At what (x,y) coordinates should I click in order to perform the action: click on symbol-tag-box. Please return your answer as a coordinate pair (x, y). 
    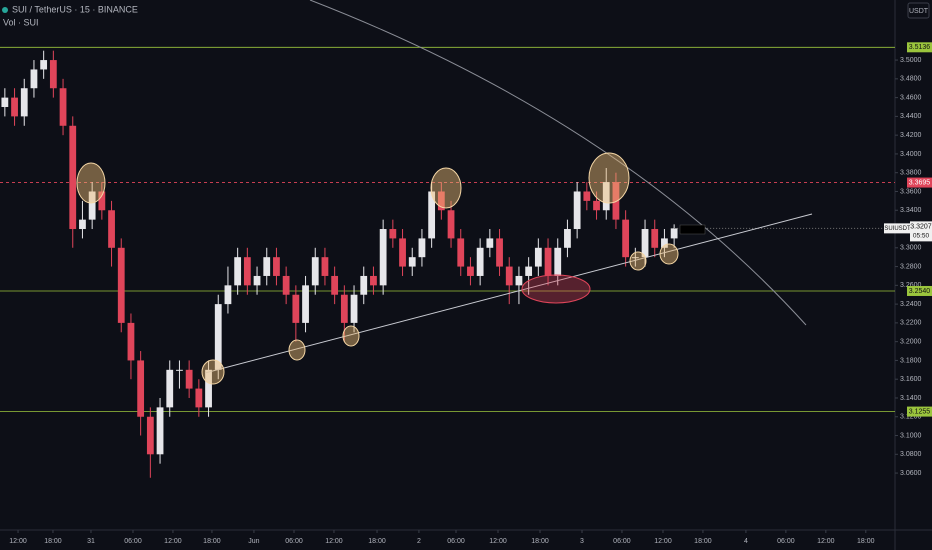
    Looking at the image, I should click on (897, 228).